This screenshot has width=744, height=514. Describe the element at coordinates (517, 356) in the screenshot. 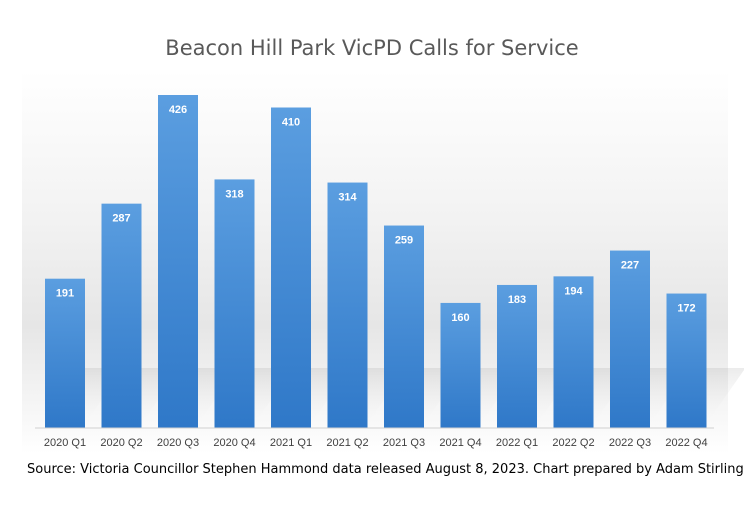

I see `bar-2022-q1` at that location.